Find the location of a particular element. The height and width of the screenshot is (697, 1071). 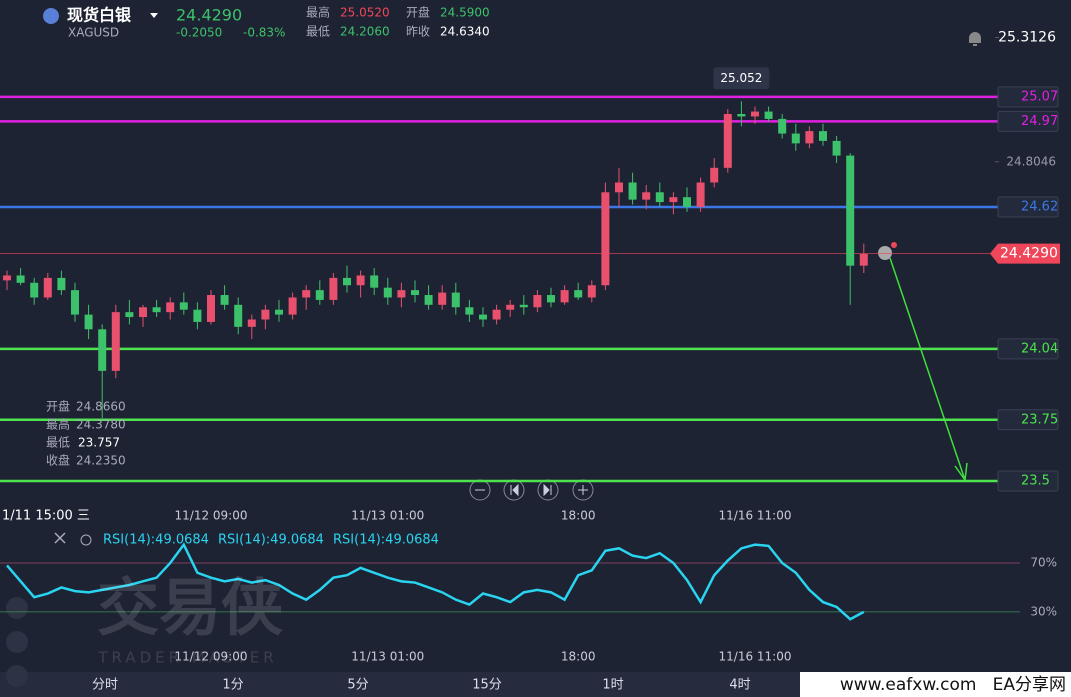

symbol-code: XAGUSD is located at coordinates (93, 33).